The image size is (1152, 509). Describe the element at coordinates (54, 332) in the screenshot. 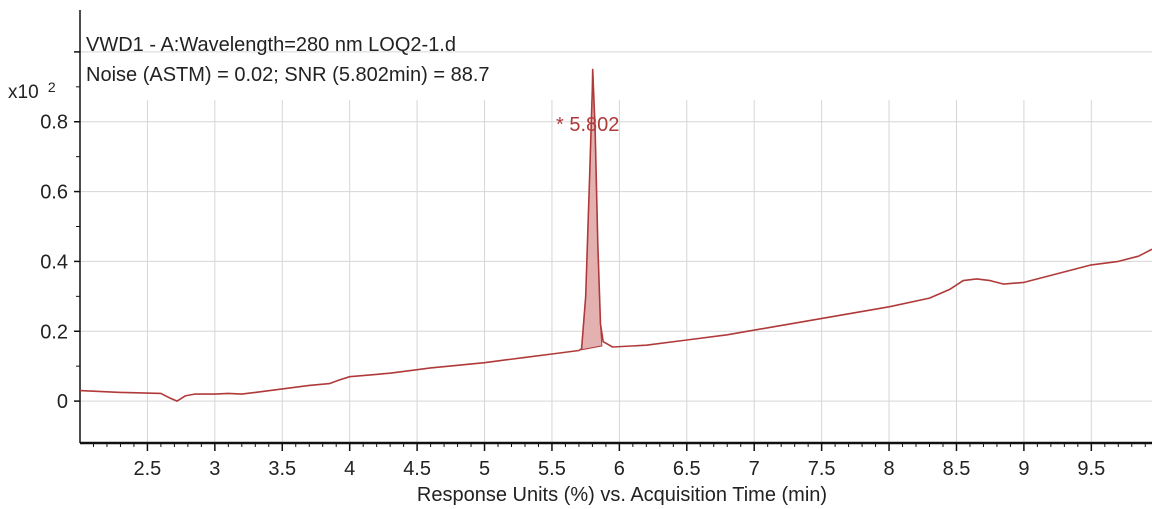

I see `y-tick-label: 0.2` at that location.